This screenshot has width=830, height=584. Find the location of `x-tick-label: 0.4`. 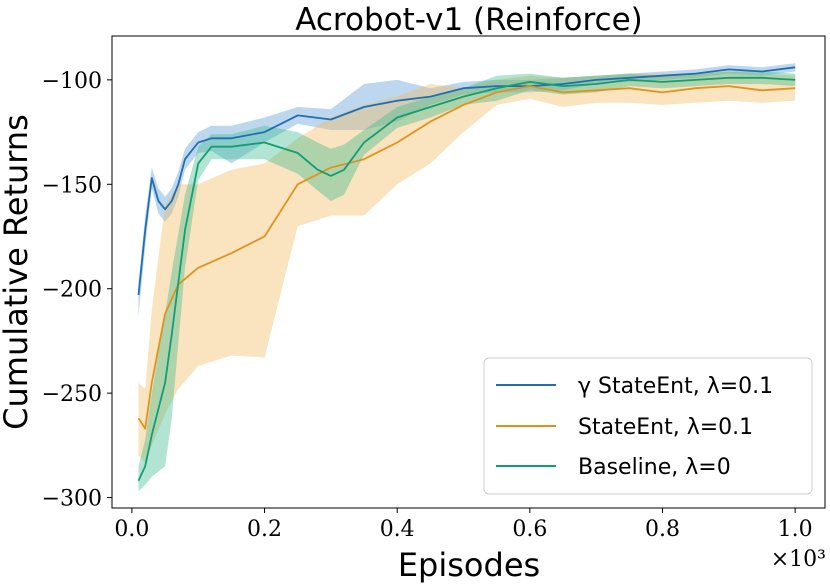

x-tick-label: 0.4 is located at coordinates (397, 529).